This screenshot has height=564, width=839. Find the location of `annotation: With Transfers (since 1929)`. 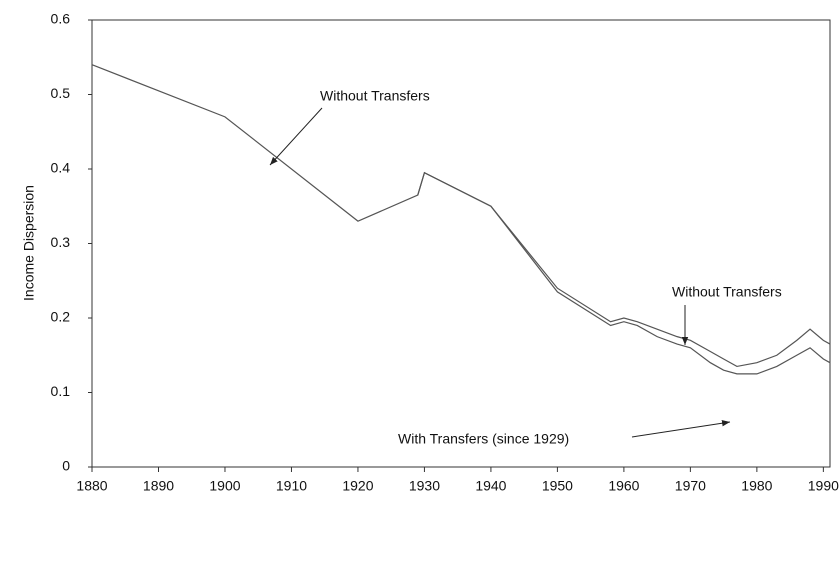

annotation: With Transfers (since 1929) is located at coordinates (483, 439).